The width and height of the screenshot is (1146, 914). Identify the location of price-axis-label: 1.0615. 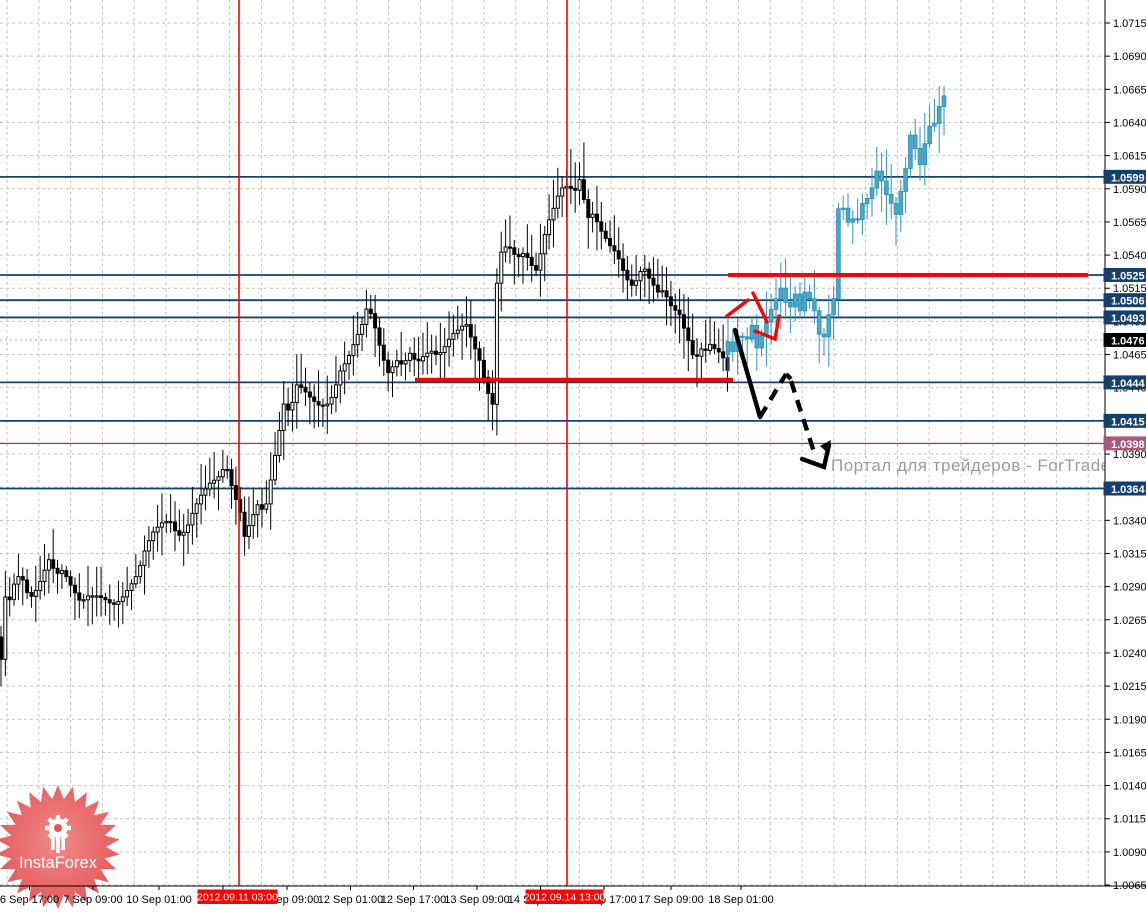
(1129, 157).